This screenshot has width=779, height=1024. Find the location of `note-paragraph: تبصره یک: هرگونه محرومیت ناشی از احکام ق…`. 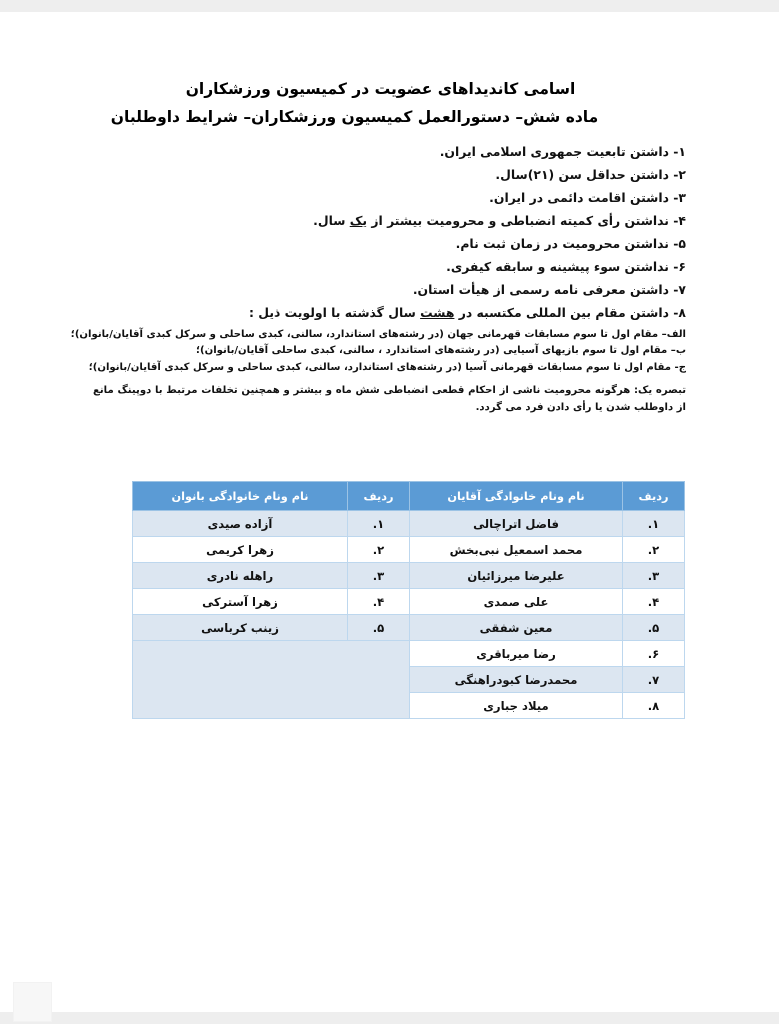

note-paragraph: تبصره یک: هرگونه محرومیت ناشی از احکام ق… is located at coordinates (389, 399).